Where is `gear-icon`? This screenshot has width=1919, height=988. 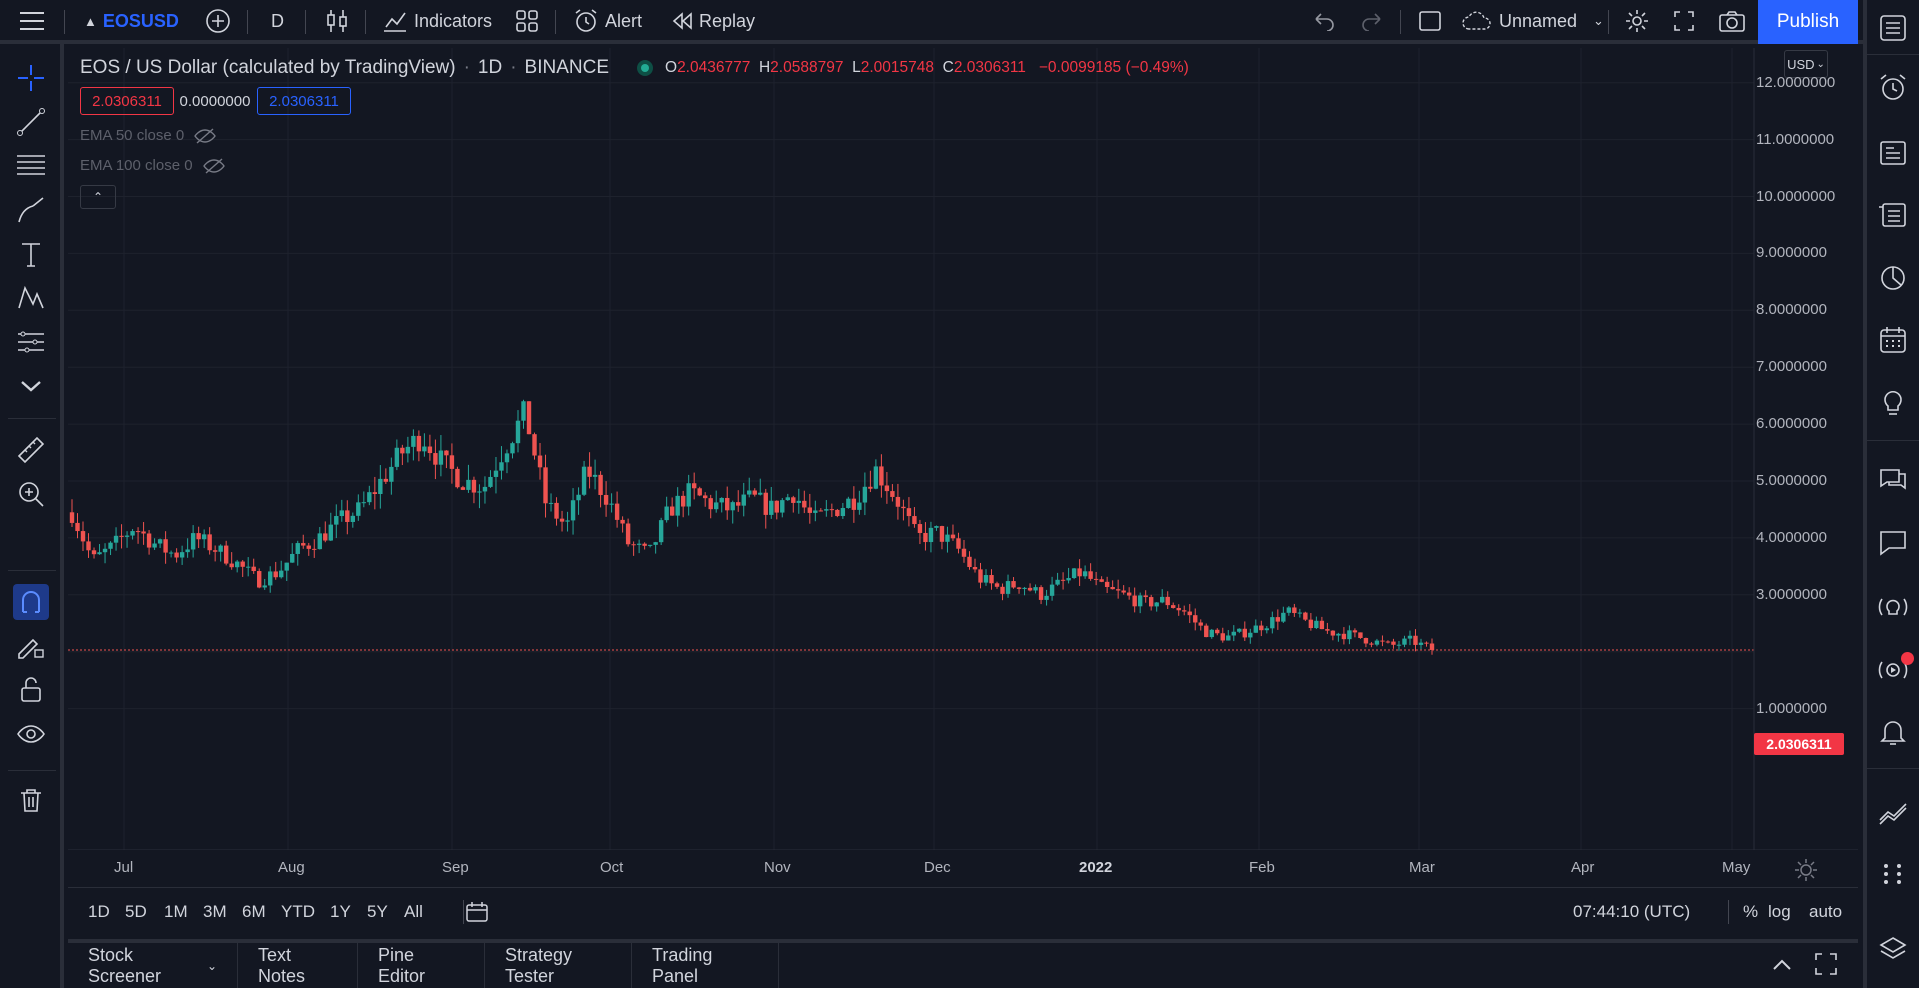
gear-icon is located at coordinates (1637, 21).